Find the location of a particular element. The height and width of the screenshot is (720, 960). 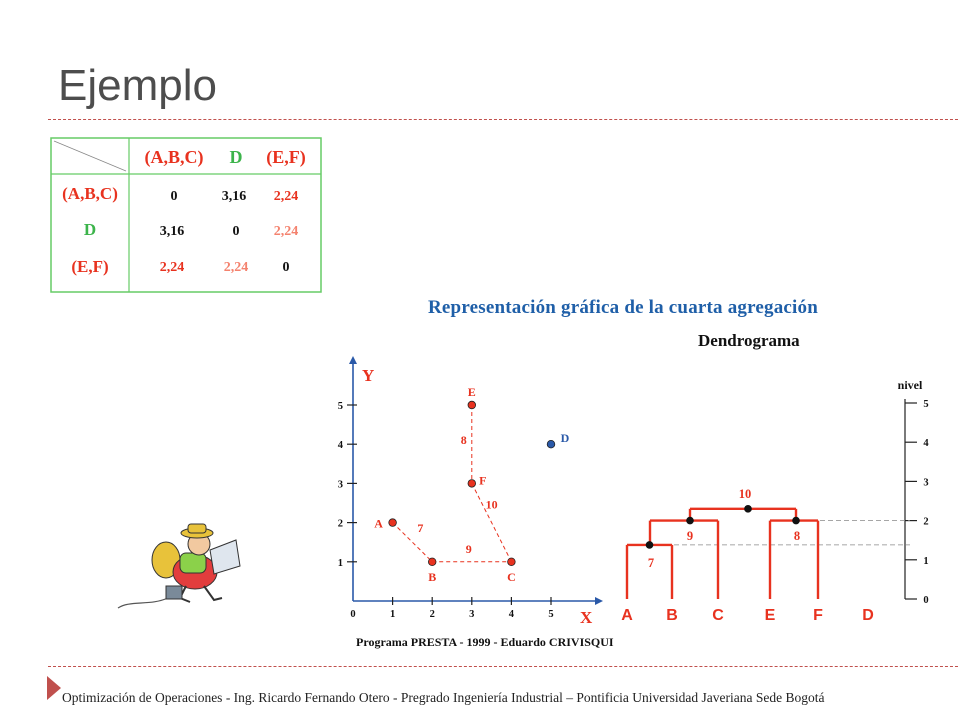

matrix-row-header: (A,B,C) is located at coordinates (90, 193).